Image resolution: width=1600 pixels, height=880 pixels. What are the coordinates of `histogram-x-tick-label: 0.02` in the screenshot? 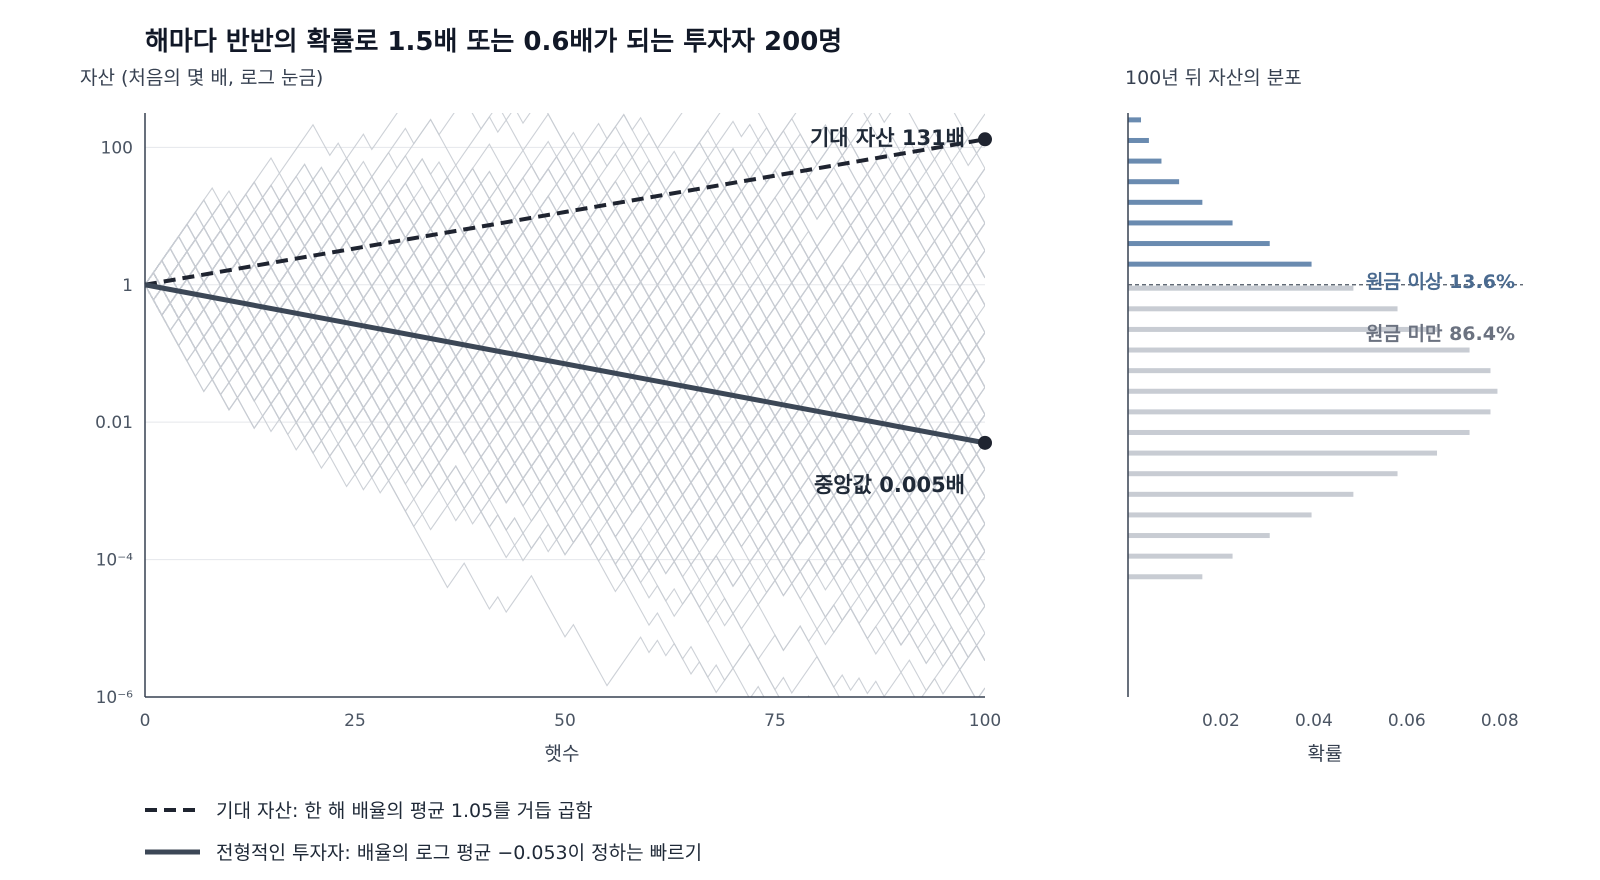 It's located at (1221, 721).